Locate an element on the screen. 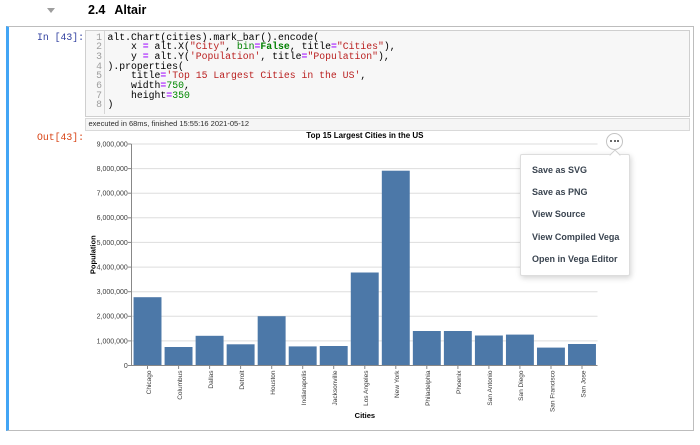 The image size is (700, 445). svg-text: 7,000,000 is located at coordinates (112, 194).